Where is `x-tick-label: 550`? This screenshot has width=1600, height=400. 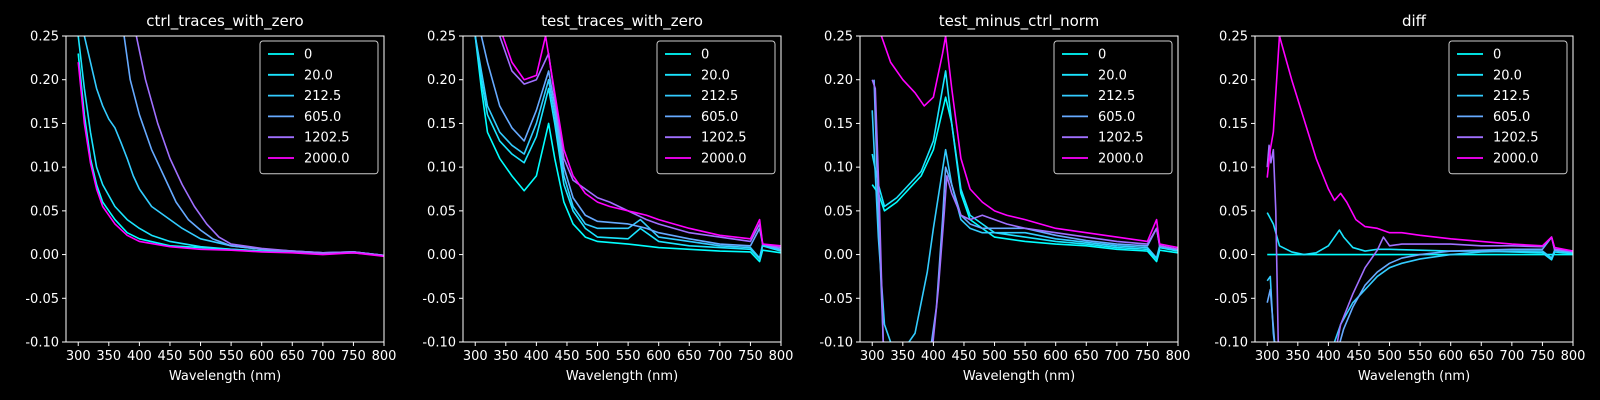 x-tick-label: 550 is located at coordinates (231, 356).